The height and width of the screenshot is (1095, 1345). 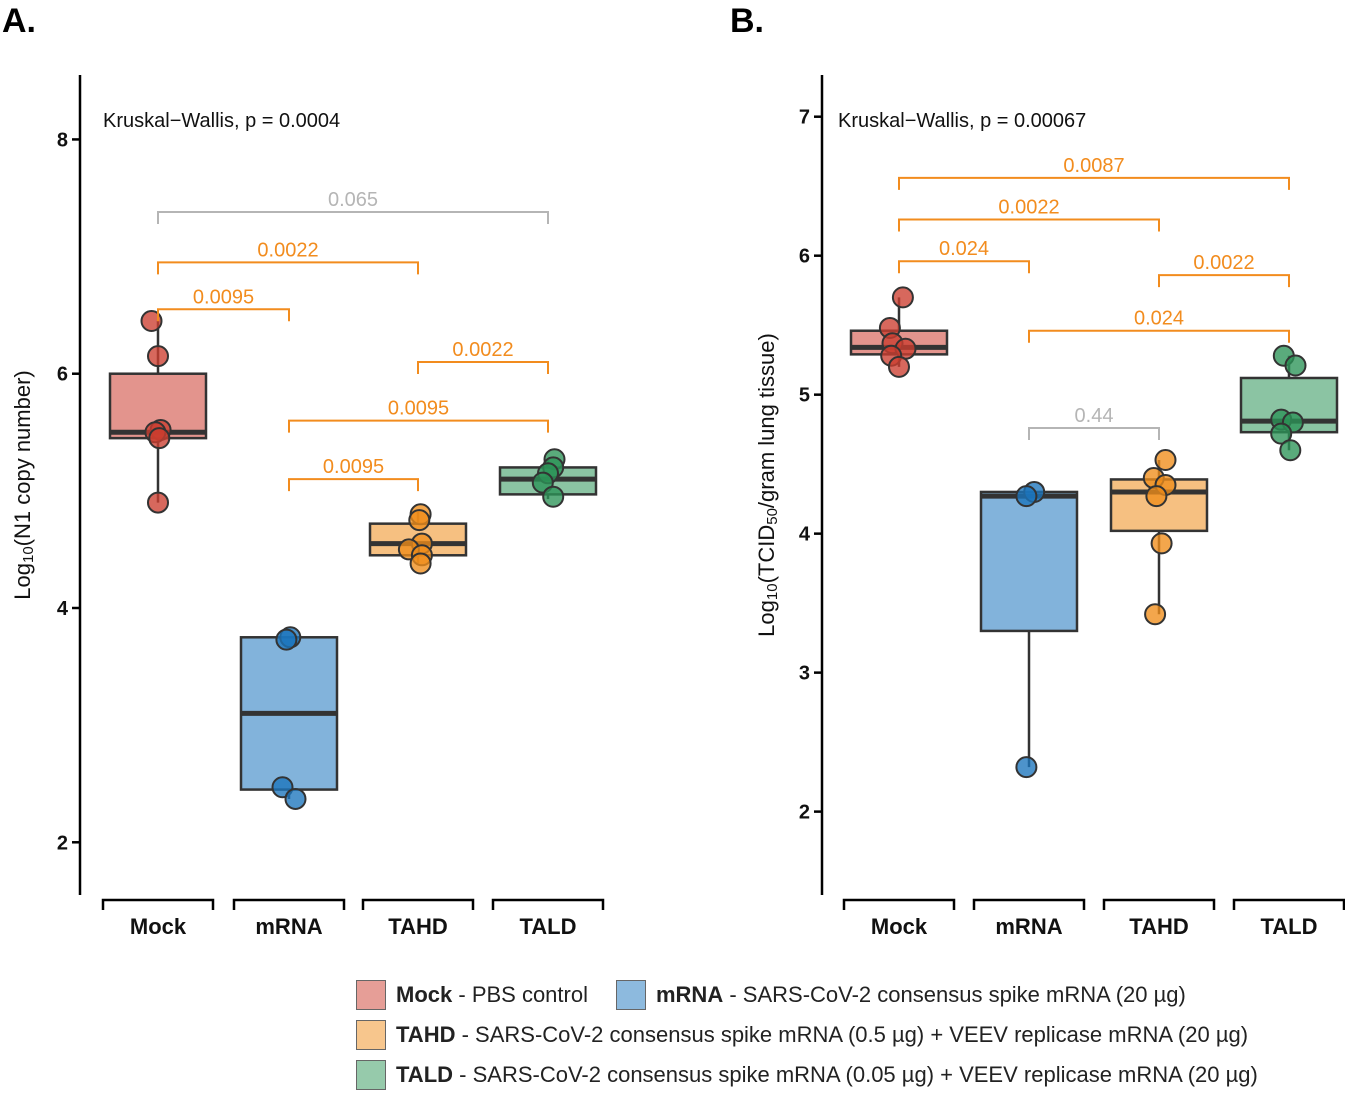 What do you see at coordinates (22, 581) in the screenshot?
I see `y-axis-label-part: Log` at bounding box center [22, 581].